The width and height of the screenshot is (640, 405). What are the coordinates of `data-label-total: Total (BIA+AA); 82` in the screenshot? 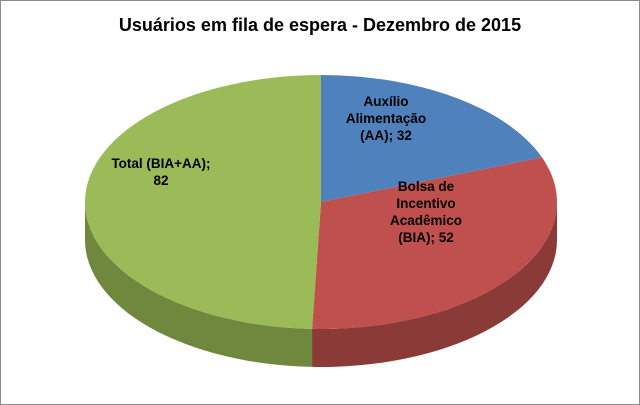 It's located at (161, 172).